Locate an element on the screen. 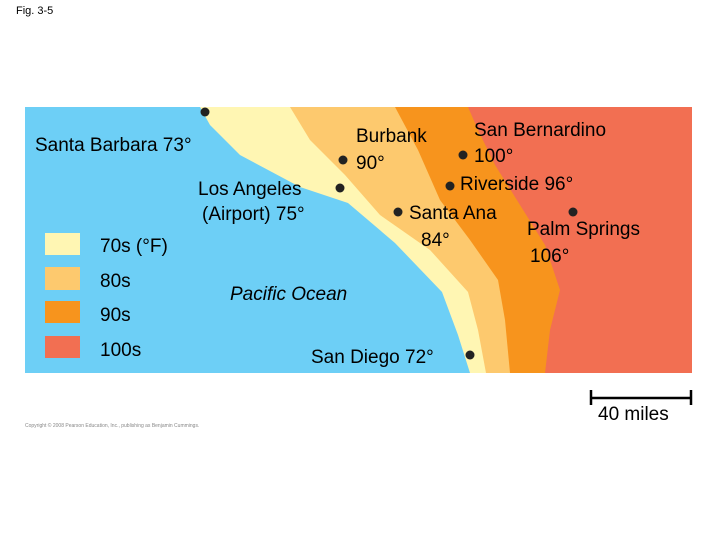  city-label: Los Angeles is located at coordinates (250, 189).